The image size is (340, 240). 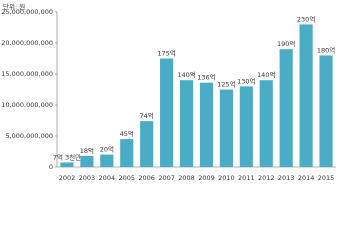 What do you see at coordinates (67, 178) in the screenshot?
I see `x-tick-label: 2002` at bounding box center [67, 178].